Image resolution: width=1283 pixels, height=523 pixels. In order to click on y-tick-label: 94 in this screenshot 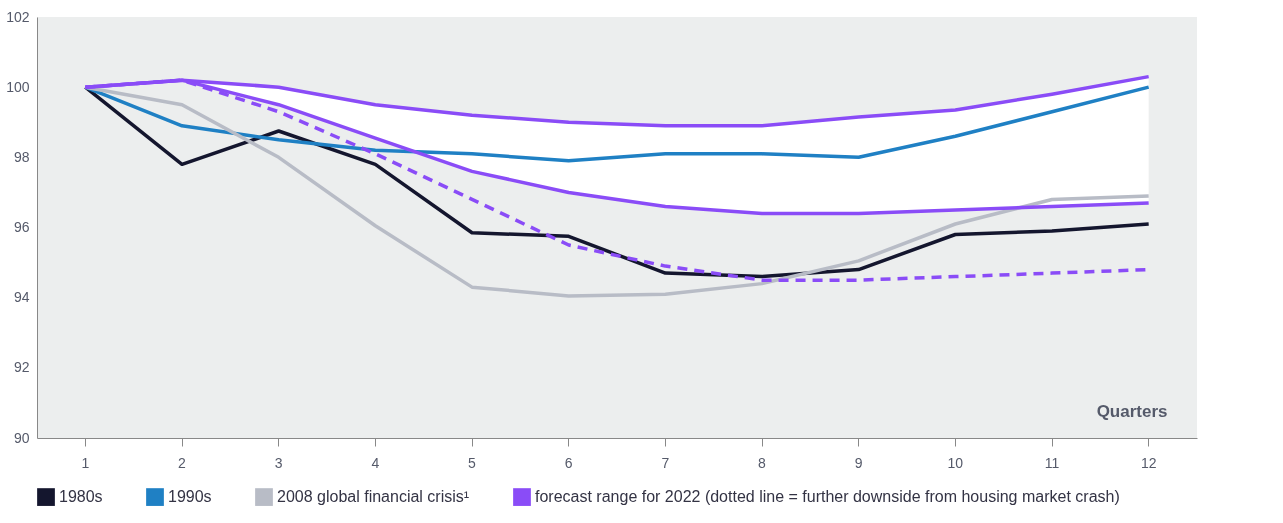, I will do `click(21, 297)`.